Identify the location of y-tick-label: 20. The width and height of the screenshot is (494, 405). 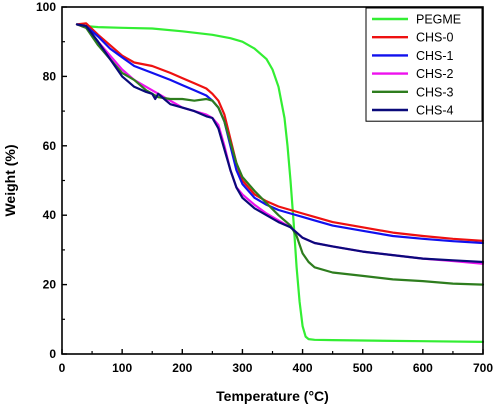
(50, 285).